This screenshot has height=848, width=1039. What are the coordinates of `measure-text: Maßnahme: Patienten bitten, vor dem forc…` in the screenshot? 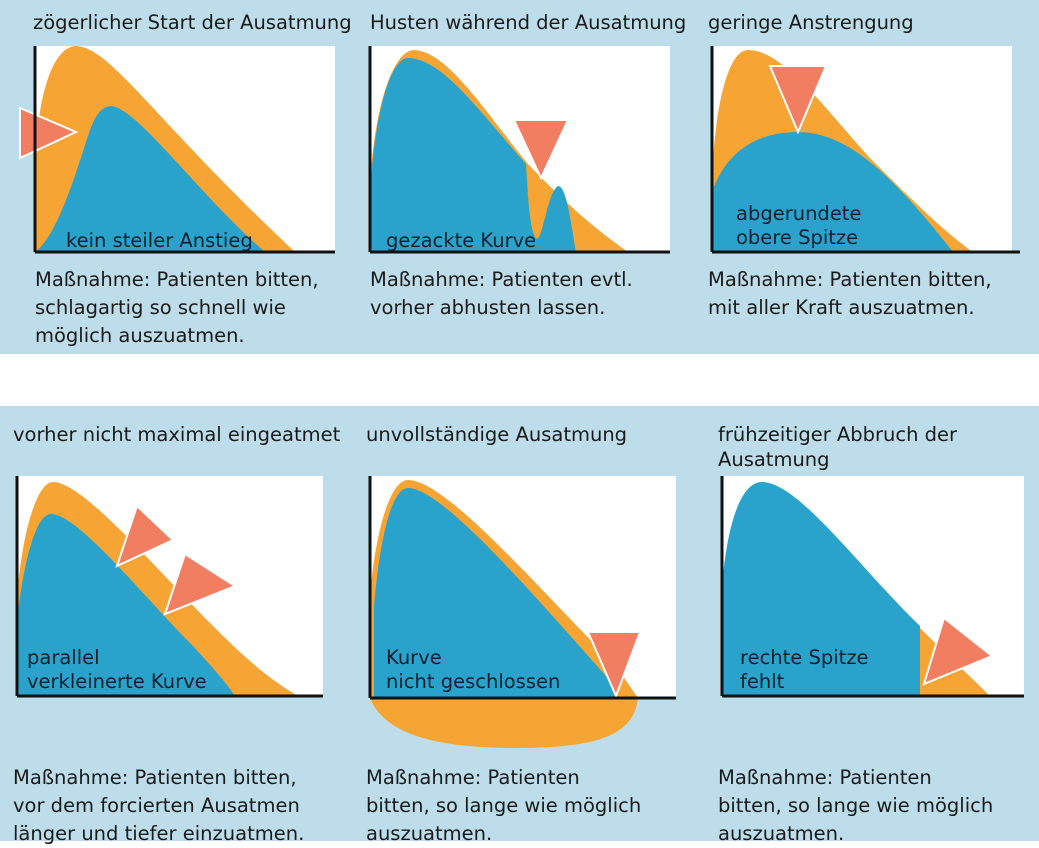 It's located at (159, 805).